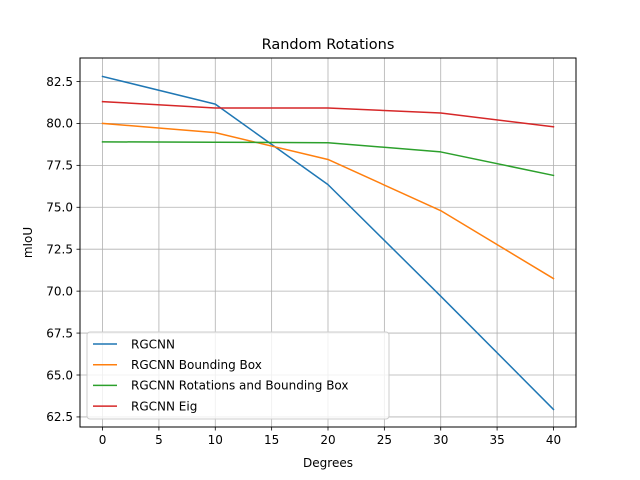 The width and height of the screenshot is (640, 480). I want to click on x-tick-label: 0, so click(103, 440).